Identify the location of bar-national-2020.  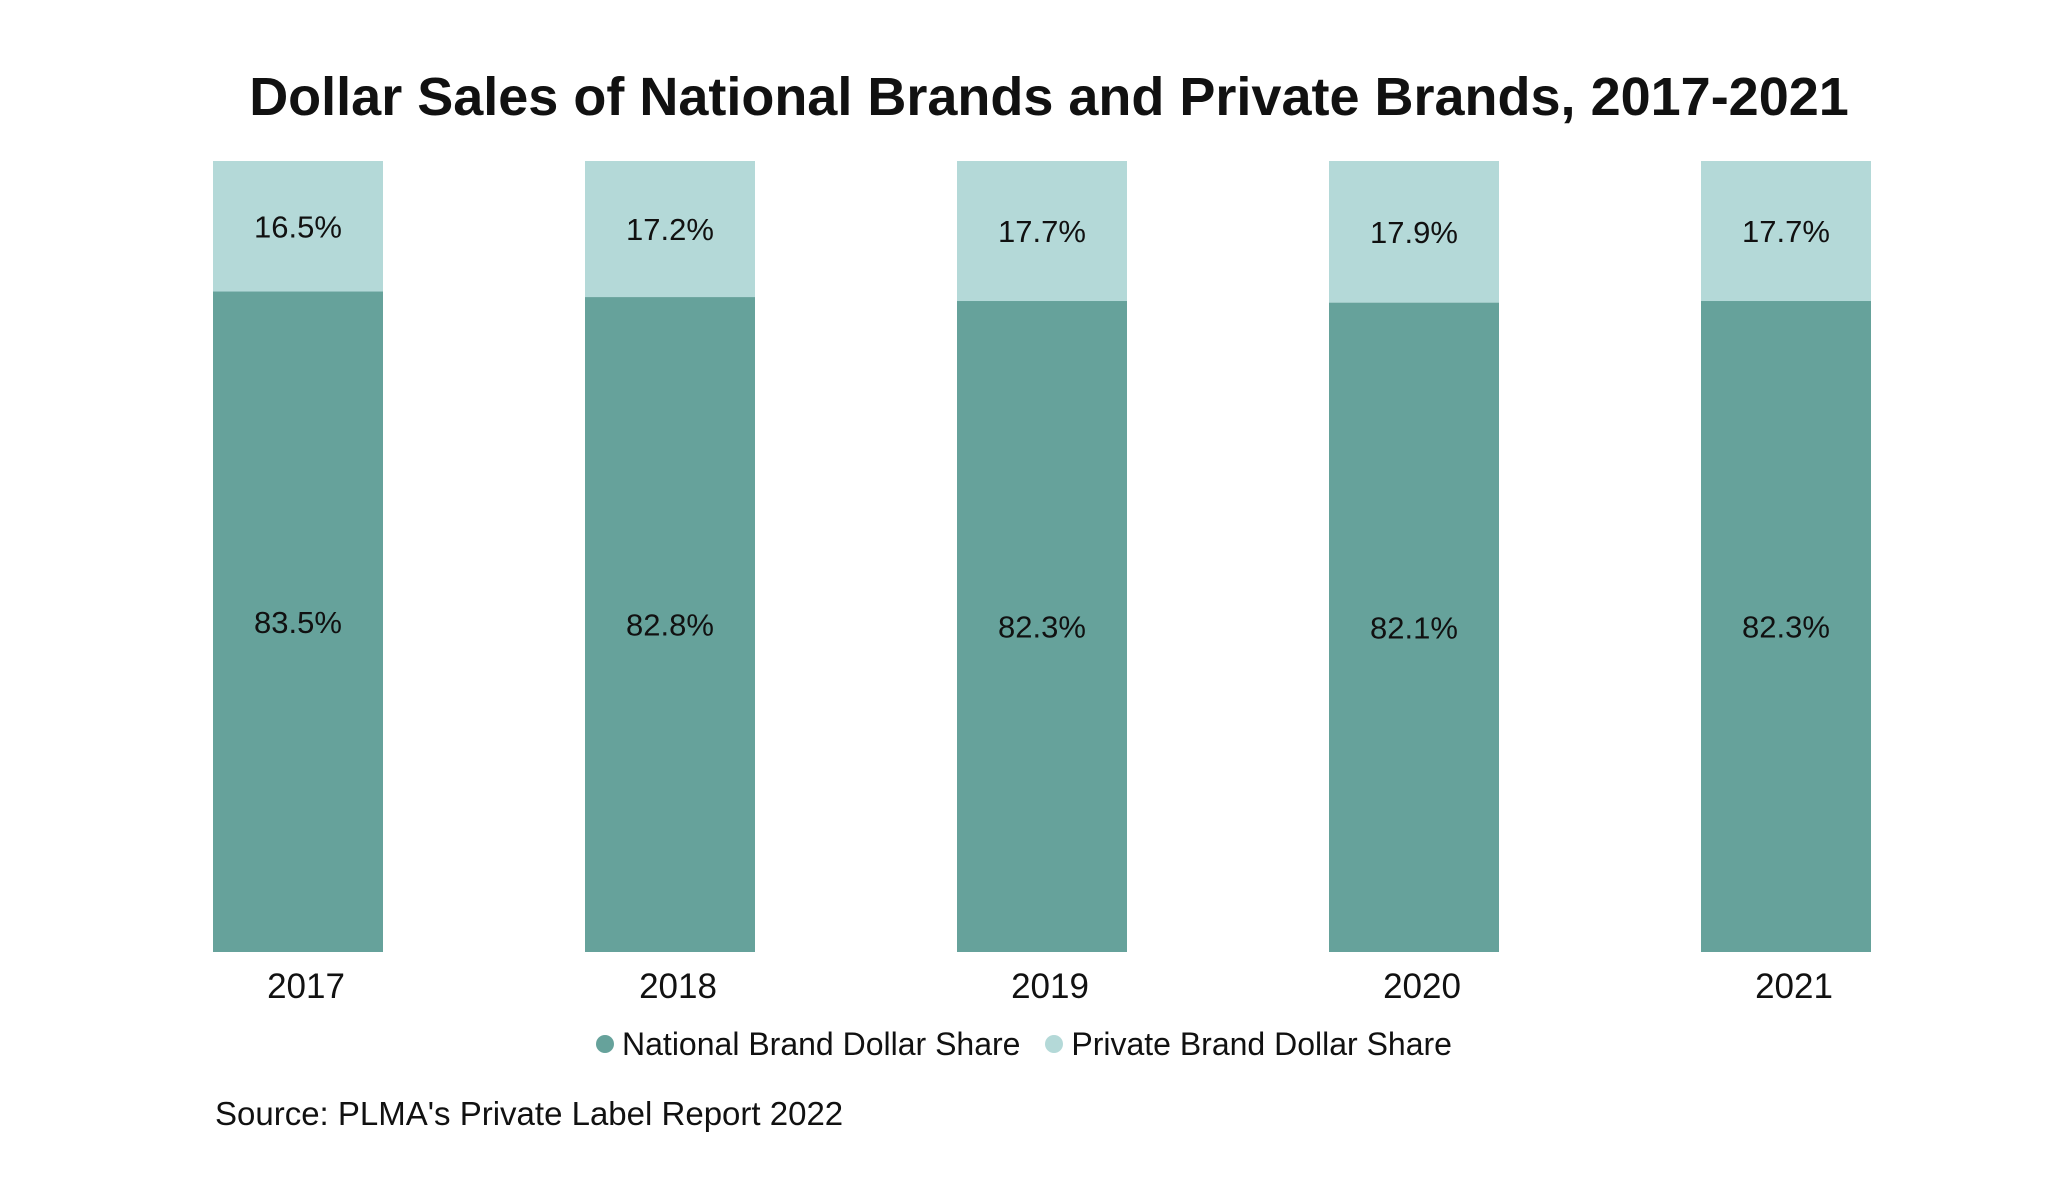
(1414, 627).